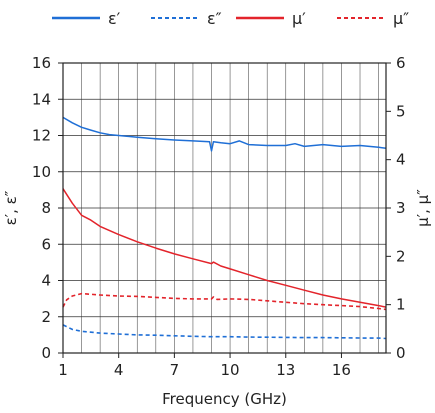 This screenshot has width=435, height=413. What do you see at coordinates (401, 305) in the screenshot?
I see `y-right-tick-label: 1` at bounding box center [401, 305].